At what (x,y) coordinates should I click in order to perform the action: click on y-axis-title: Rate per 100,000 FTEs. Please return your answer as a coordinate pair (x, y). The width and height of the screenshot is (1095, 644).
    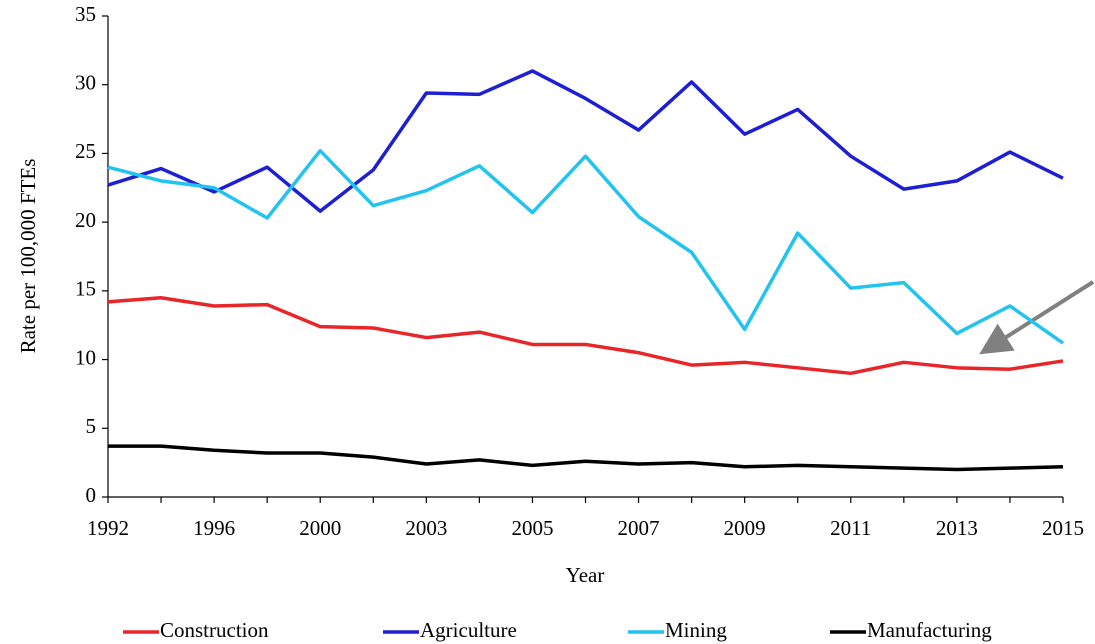
    Looking at the image, I should click on (28, 256).